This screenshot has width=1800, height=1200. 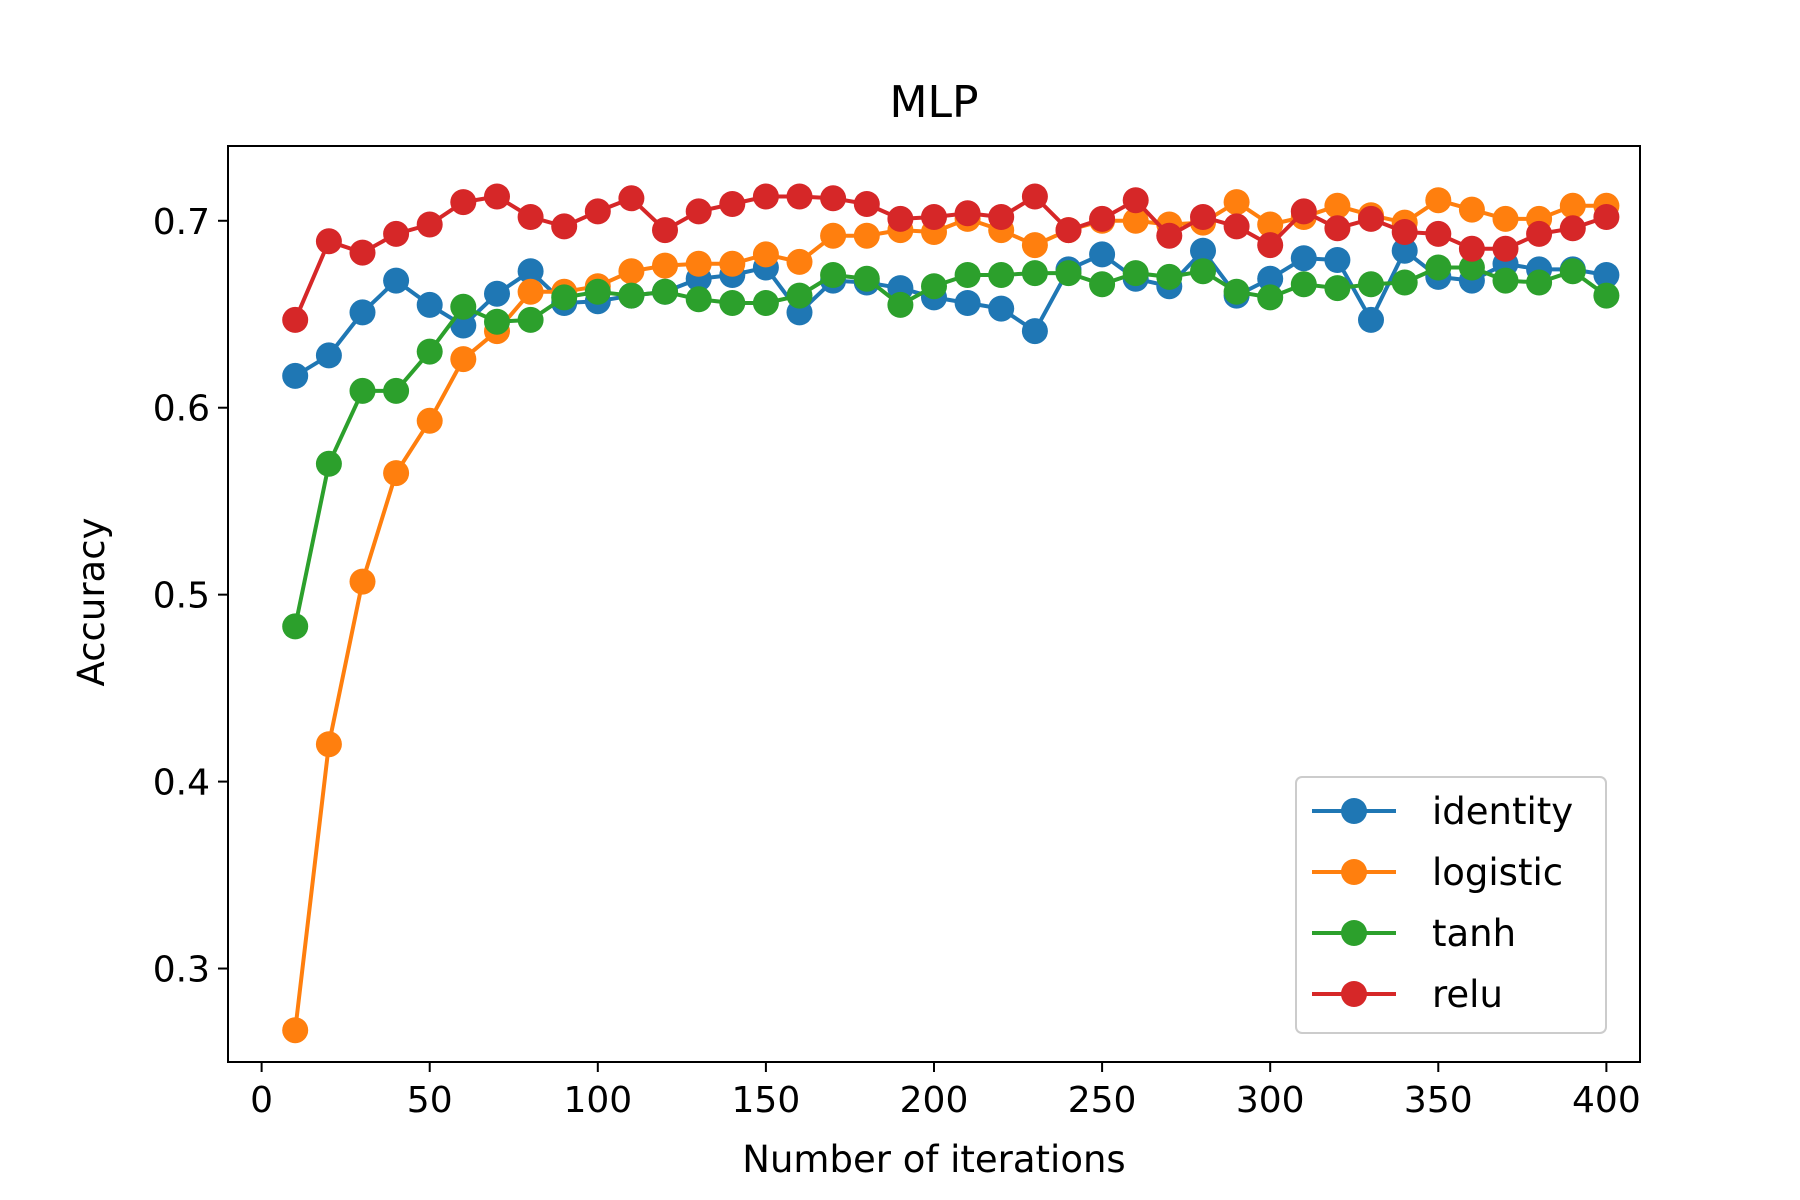 What do you see at coordinates (1451, 905) in the screenshot?
I see `legend-box` at bounding box center [1451, 905].